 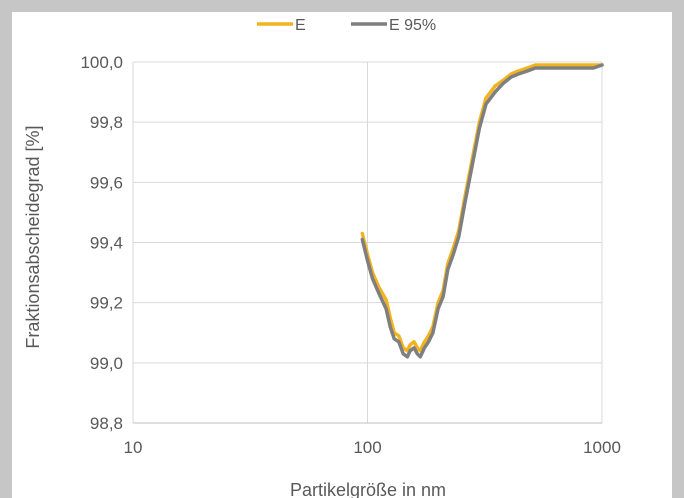 What do you see at coordinates (412, 25) in the screenshot?
I see `legend-label-e-95: E 95%` at bounding box center [412, 25].